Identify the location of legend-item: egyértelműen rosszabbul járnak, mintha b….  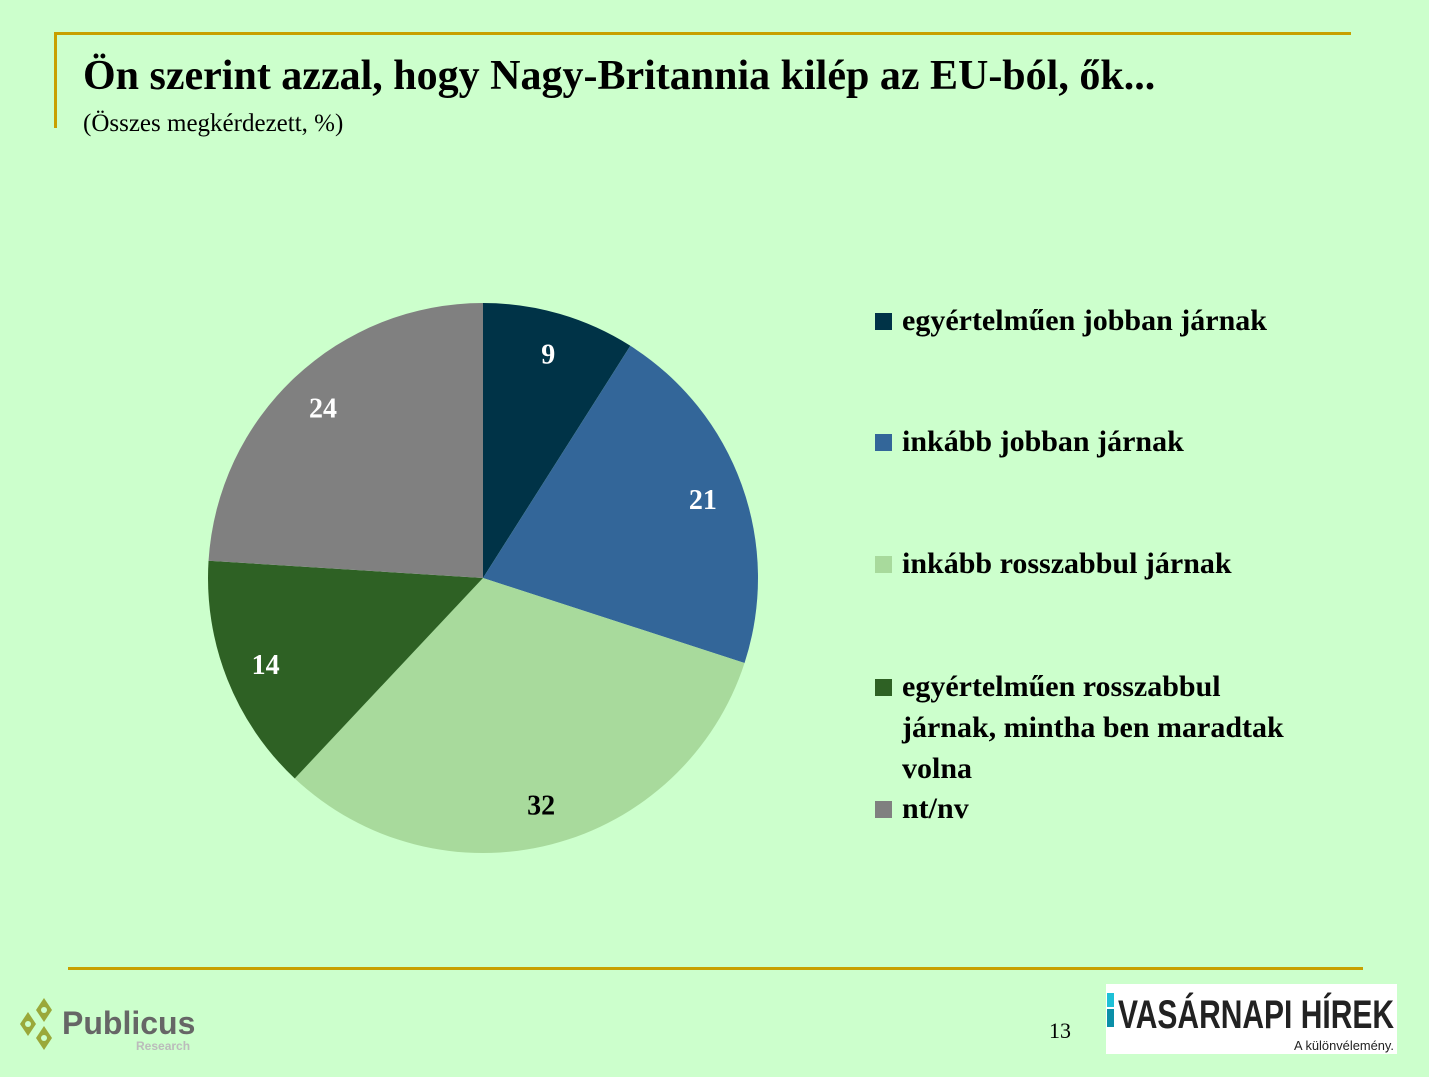
(1090, 727).